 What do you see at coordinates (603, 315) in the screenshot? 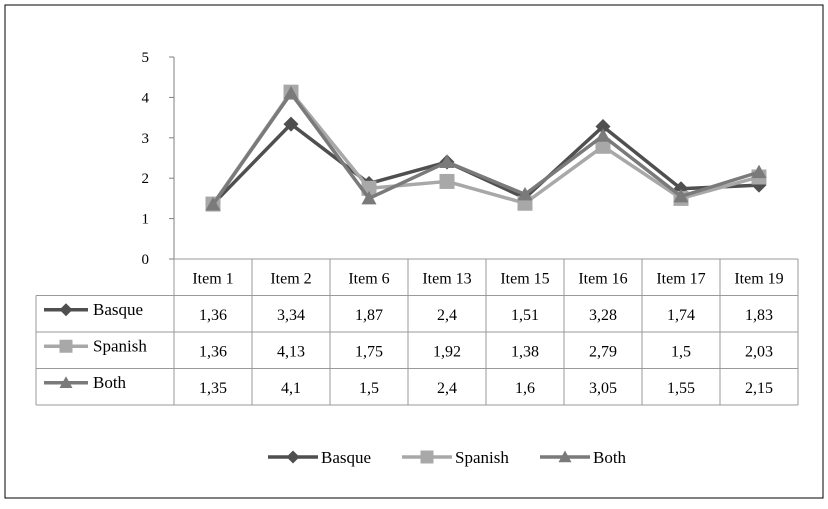
I see `data-value-label: 3,28` at bounding box center [603, 315].